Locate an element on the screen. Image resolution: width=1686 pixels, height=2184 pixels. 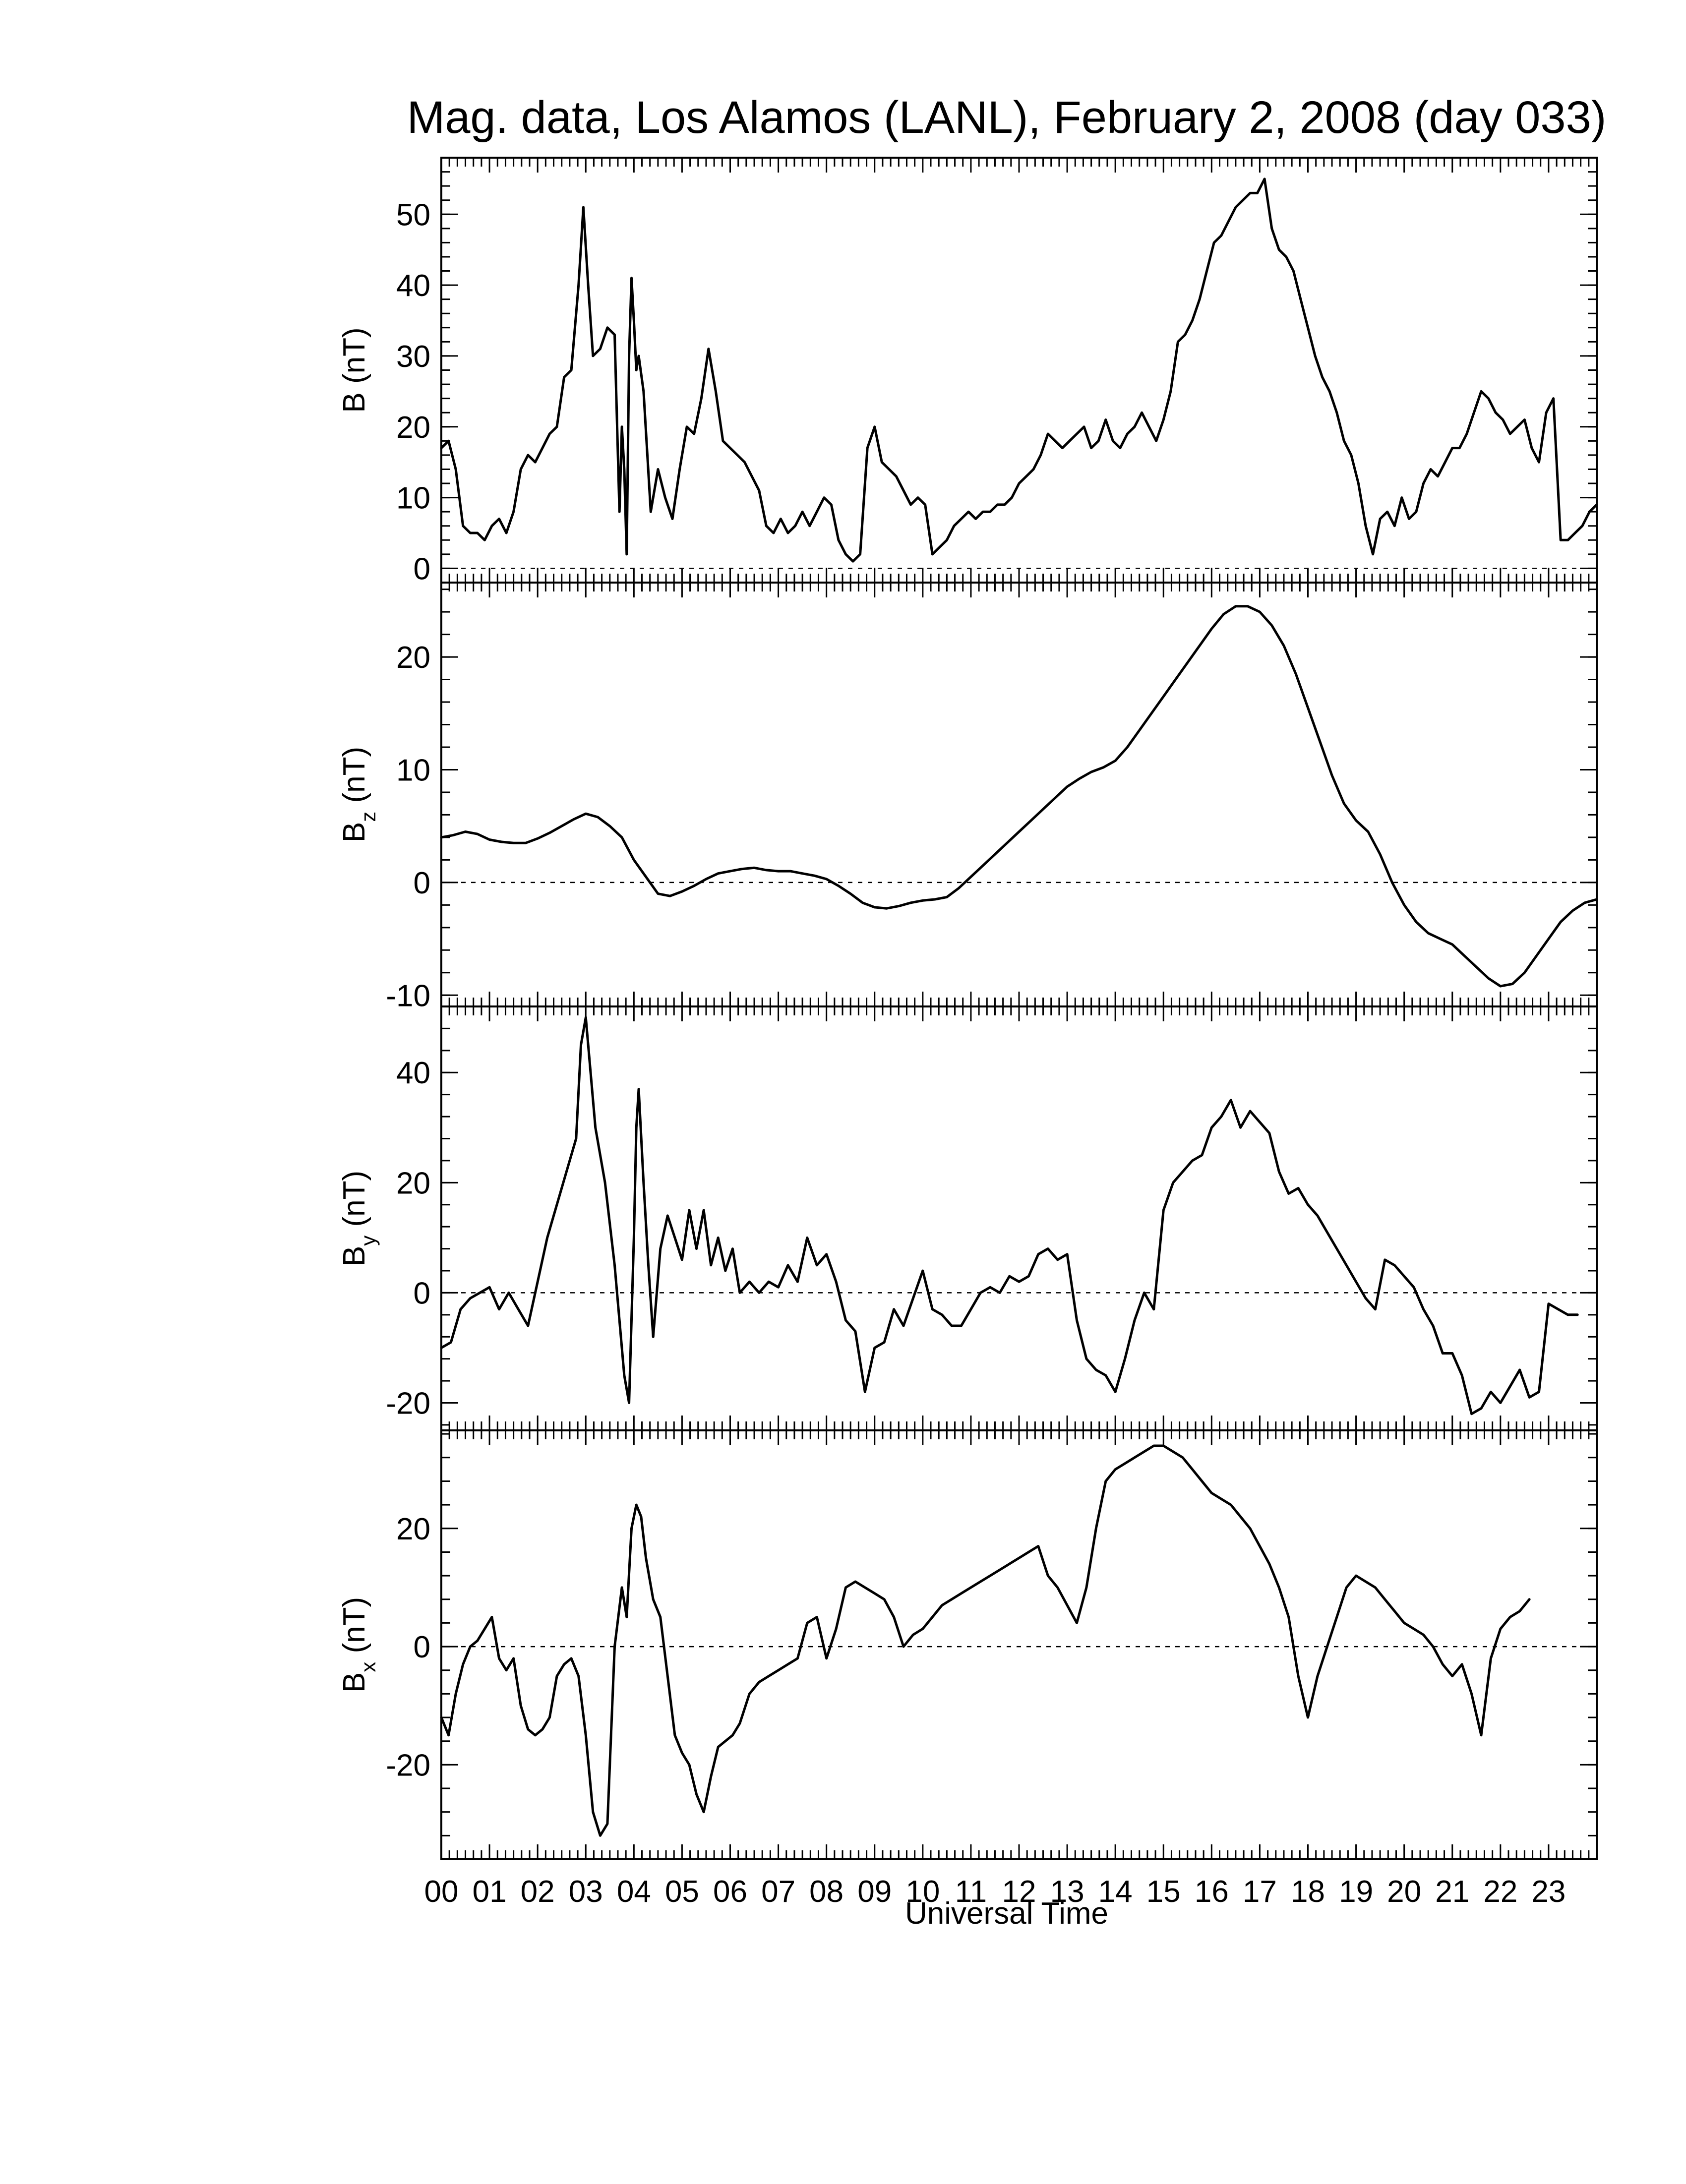
x-tick-label: 16 is located at coordinates (1212, 1892).